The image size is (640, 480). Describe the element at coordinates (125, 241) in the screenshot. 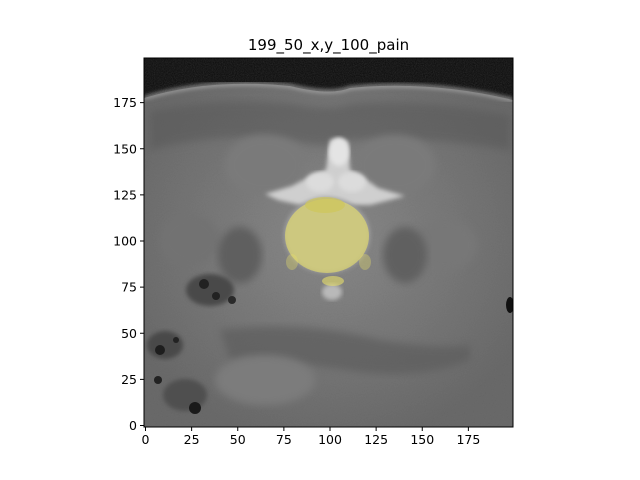

I see `y-tick-label: 100` at that location.